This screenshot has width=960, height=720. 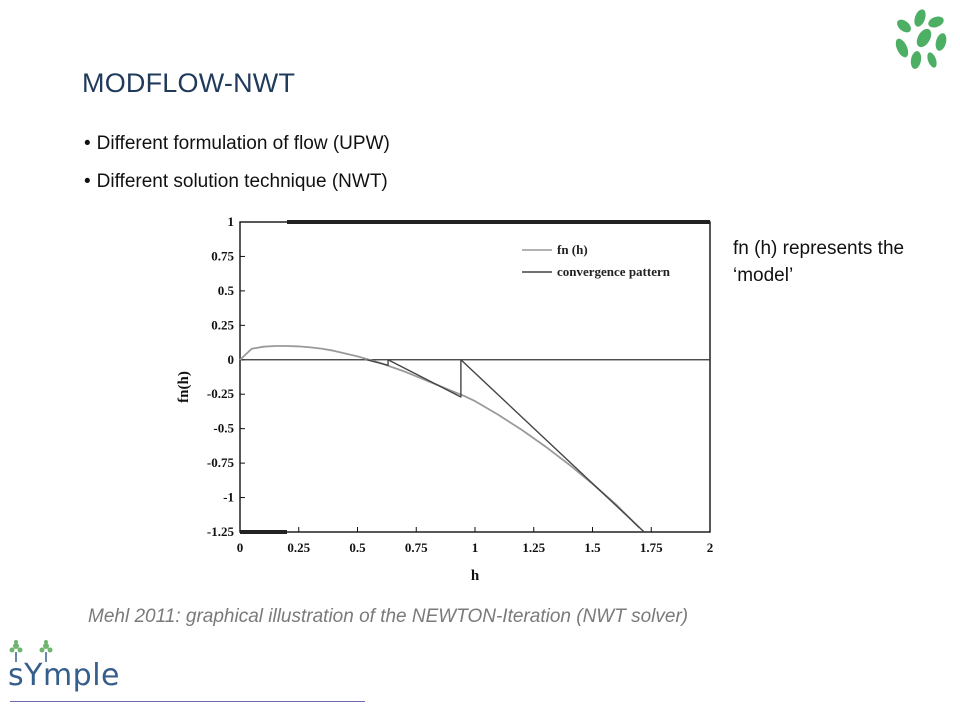 I want to click on y-tick-label: -0.75, so click(x=221, y=462).